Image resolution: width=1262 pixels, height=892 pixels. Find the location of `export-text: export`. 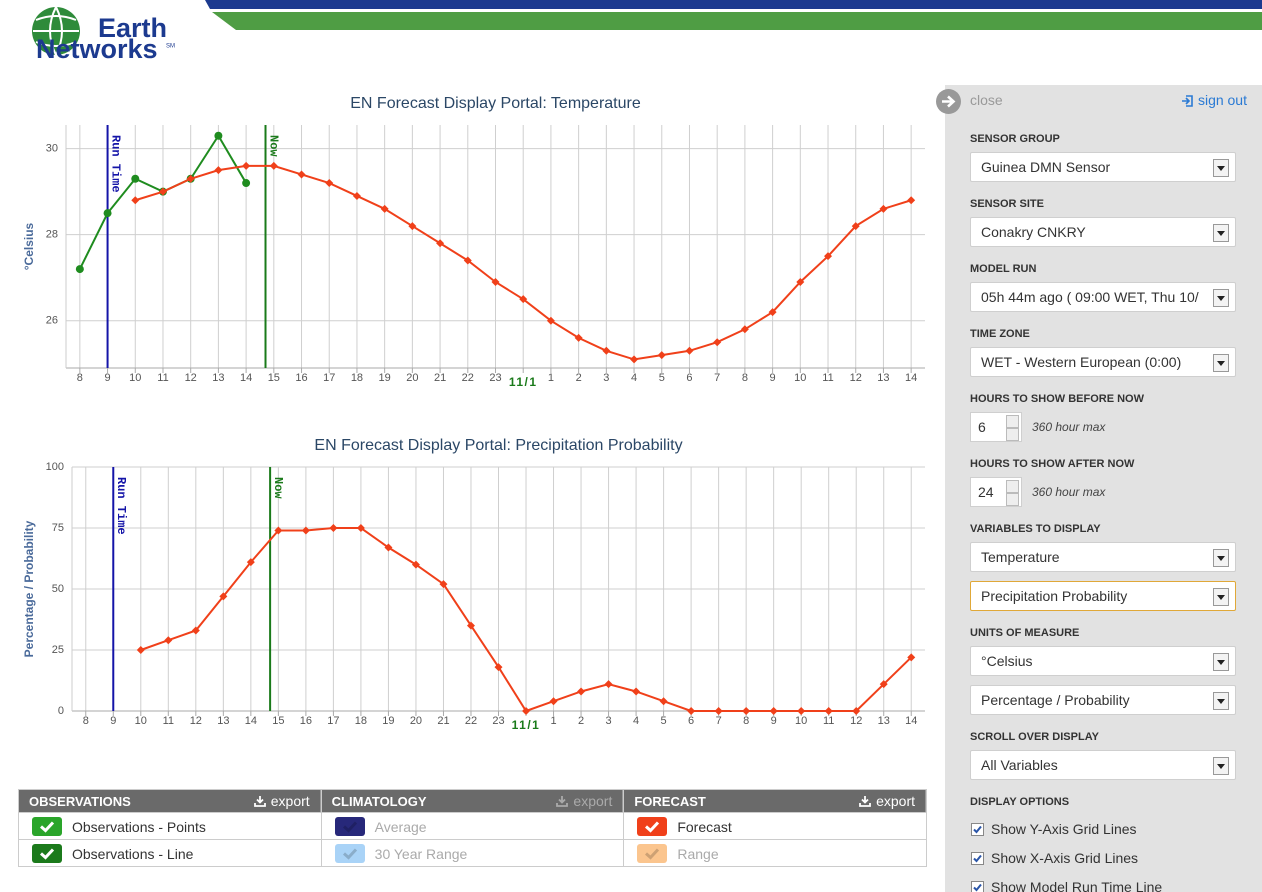

export-text: export is located at coordinates (593, 801).